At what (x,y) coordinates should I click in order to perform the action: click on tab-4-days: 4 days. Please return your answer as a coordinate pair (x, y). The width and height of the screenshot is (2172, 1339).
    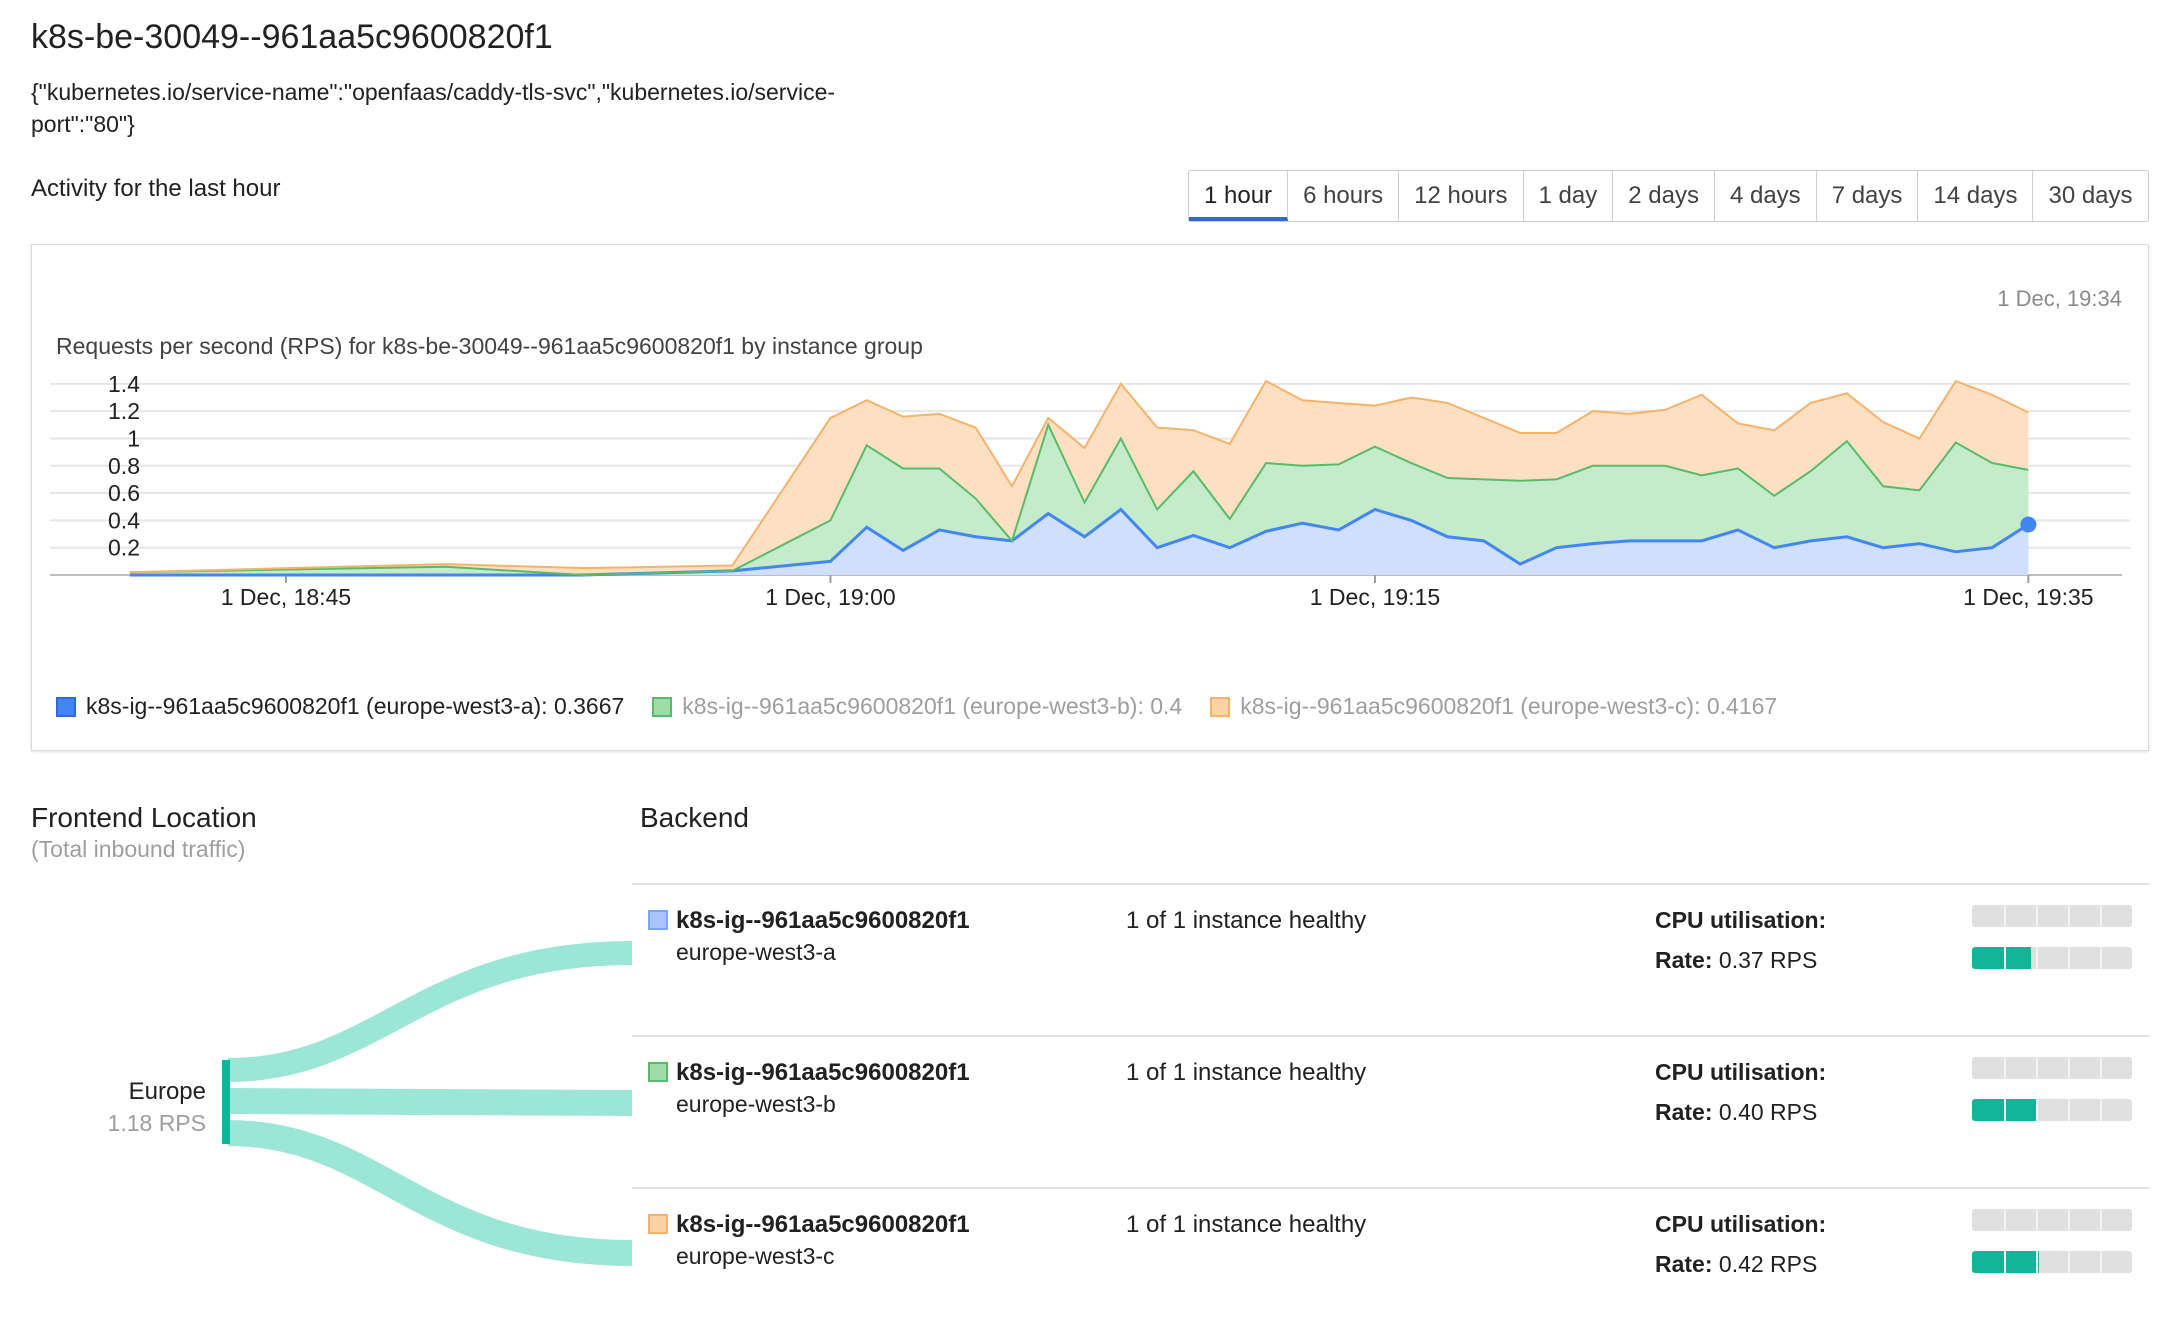
    Looking at the image, I should click on (1766, 196).